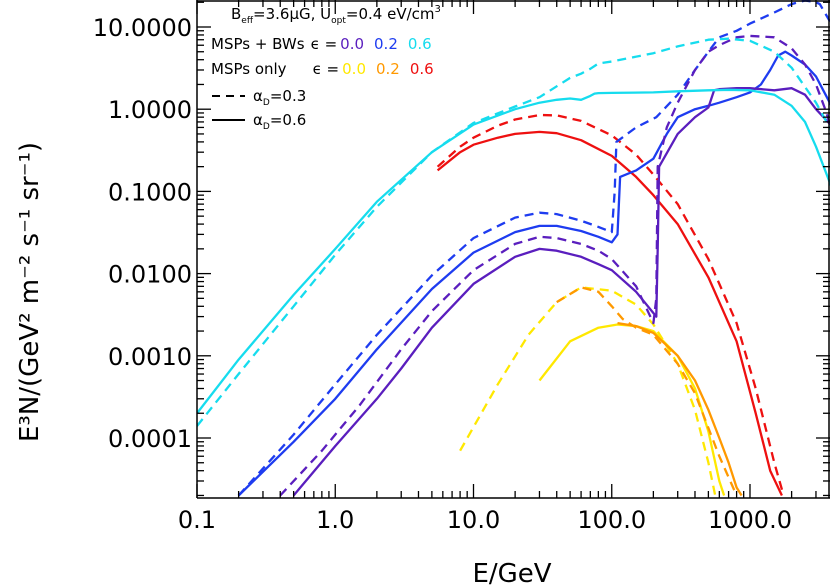  I want to click on legend-line-2: MSPs + BWs ϵ = 0.0 0.2 0.6, so click(321, 44).